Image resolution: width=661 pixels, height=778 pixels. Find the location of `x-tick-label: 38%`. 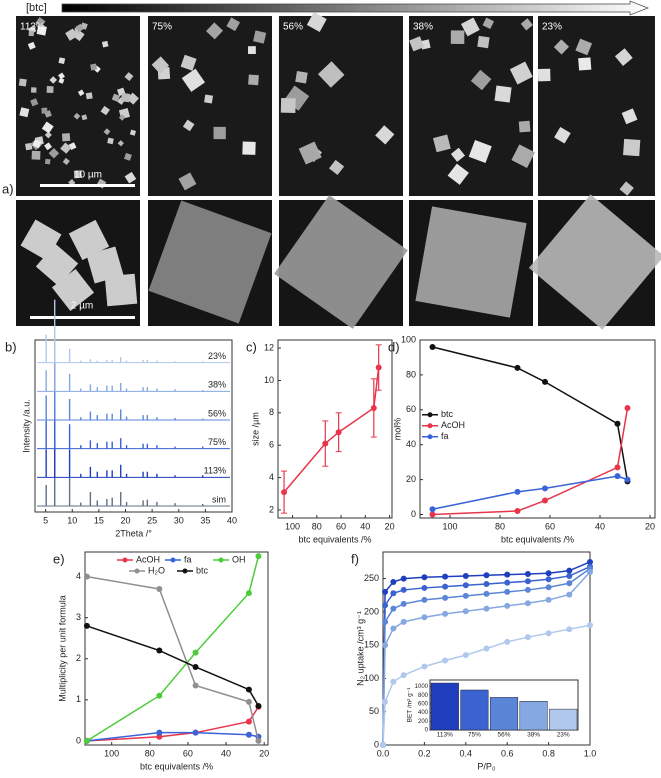

x-tick-label: 38% is located at coordinates (533, 735).